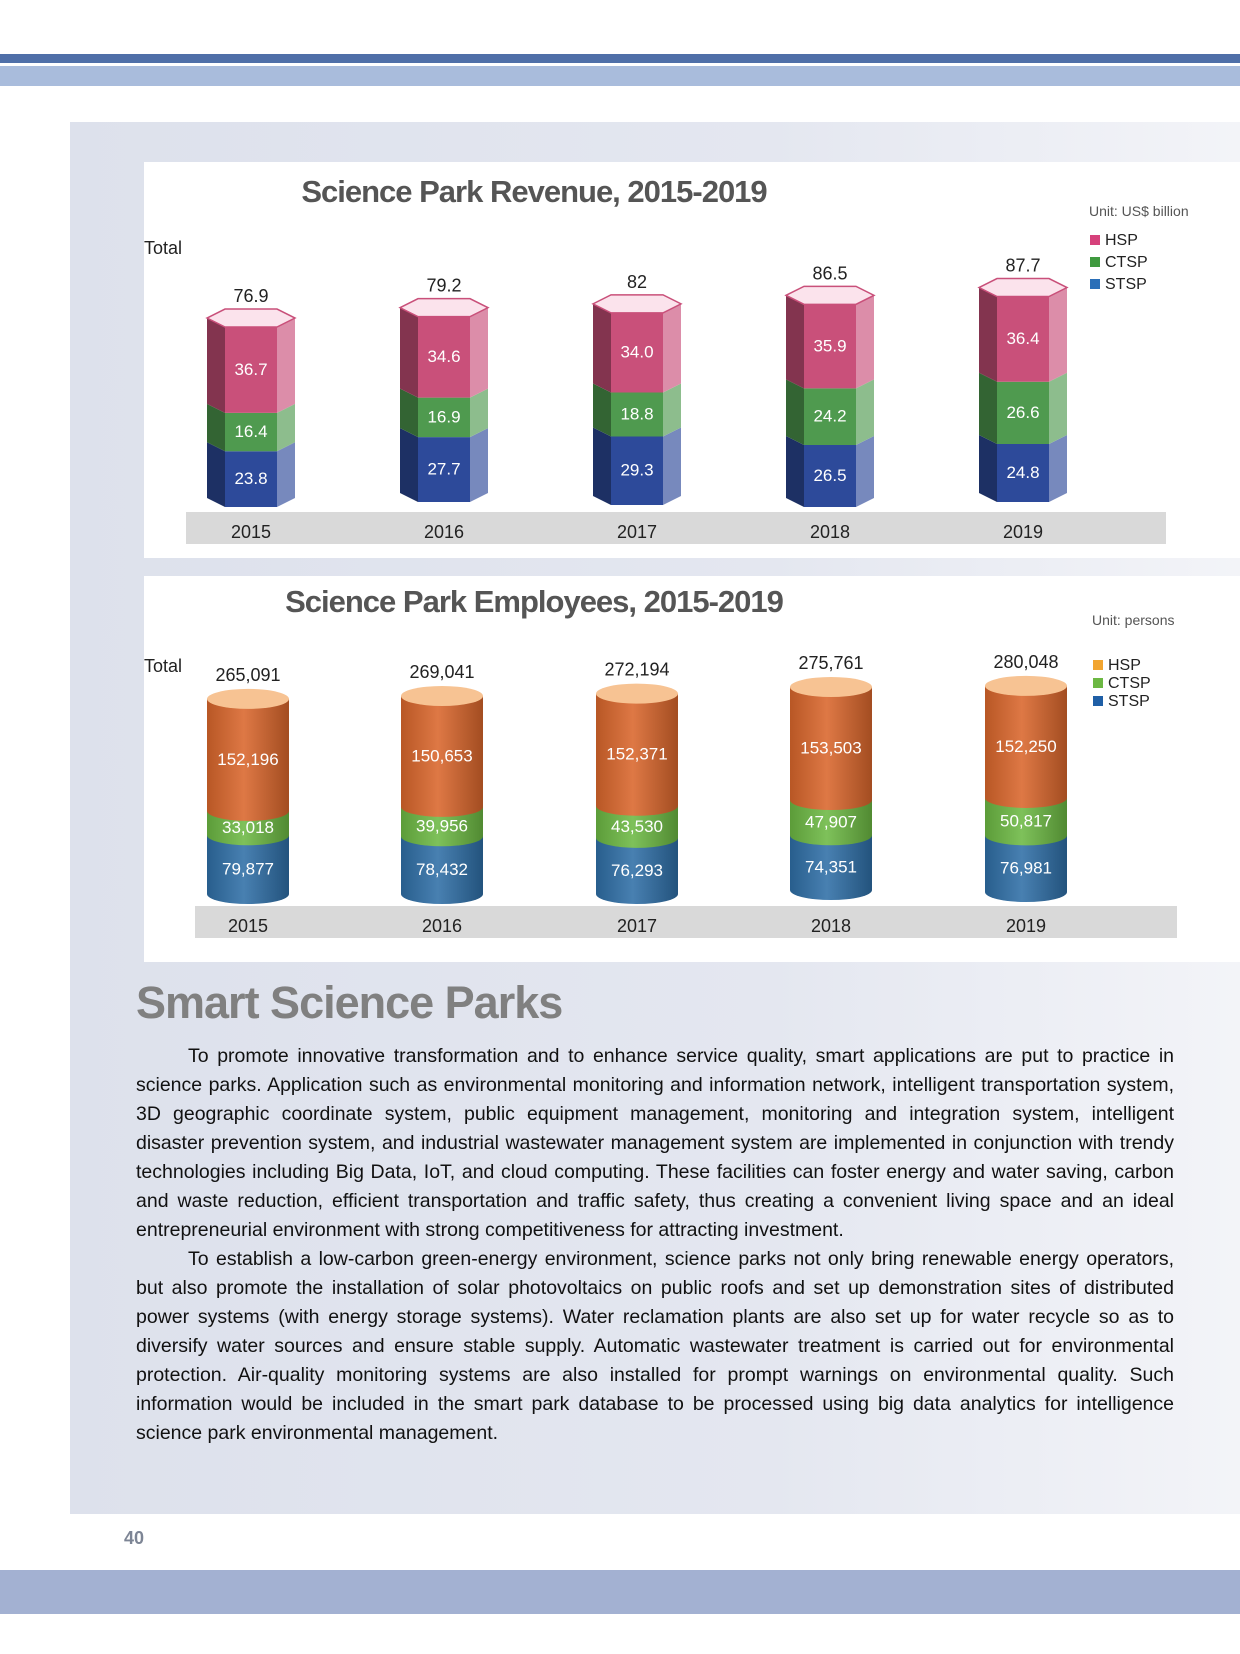 The image size is (1240, 1654). I want to click on data-label: 76,981, so click(1026, 868).